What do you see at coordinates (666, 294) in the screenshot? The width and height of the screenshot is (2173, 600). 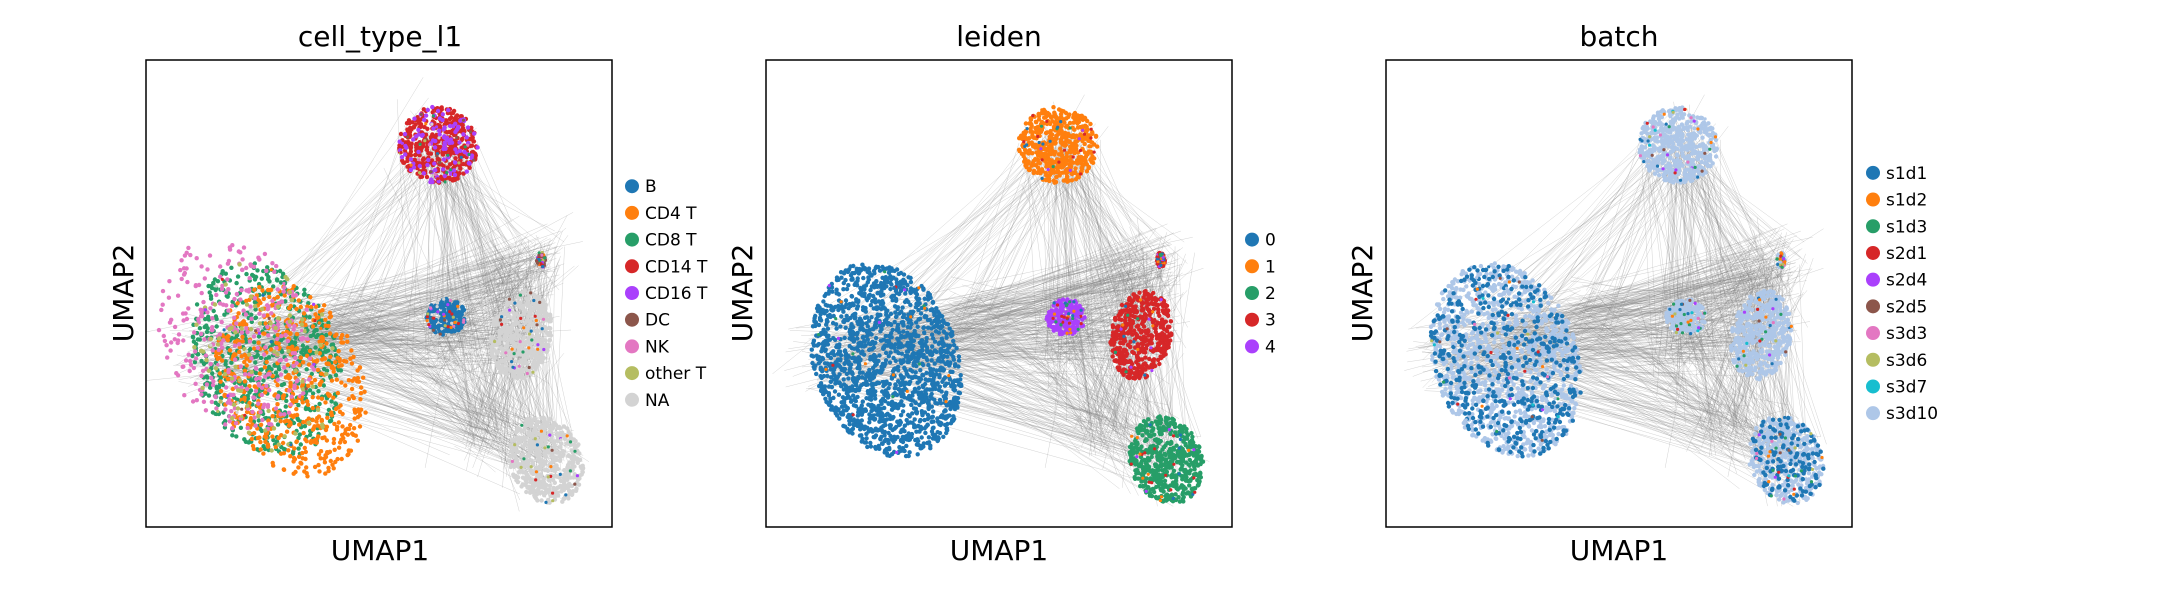 I see `legend-item: CD16 T` at bounding box center [666, 294].